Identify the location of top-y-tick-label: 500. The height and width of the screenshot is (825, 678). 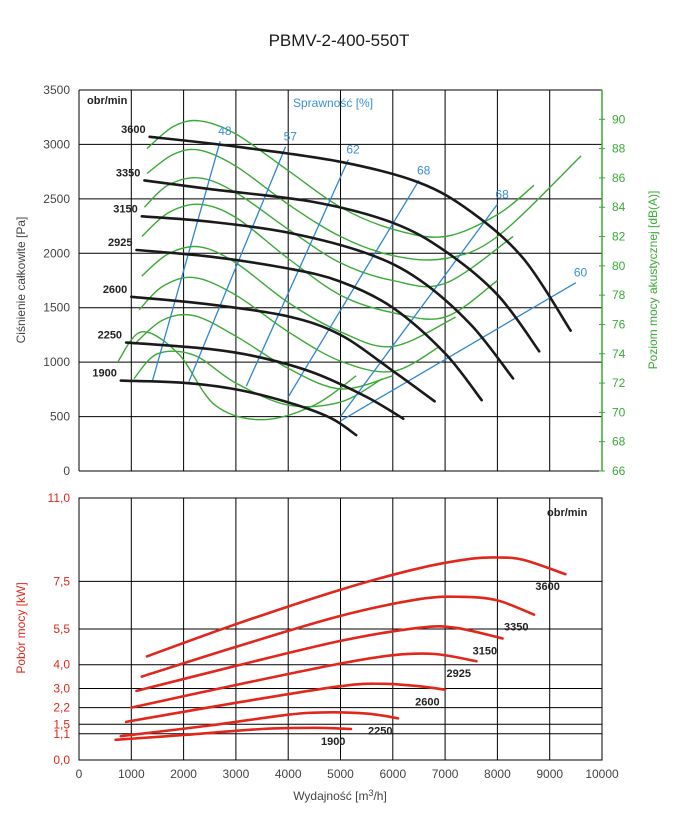
(60, 417).